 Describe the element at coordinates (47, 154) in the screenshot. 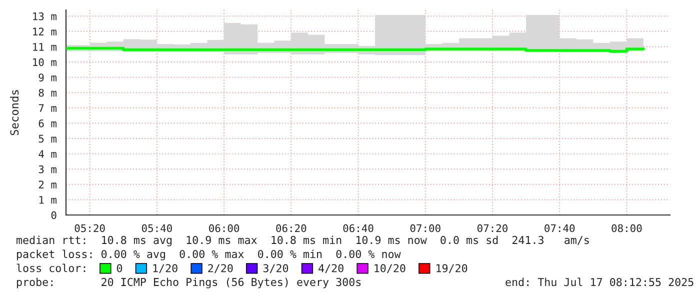

I see `y-tick-label: 4 m` at that location.